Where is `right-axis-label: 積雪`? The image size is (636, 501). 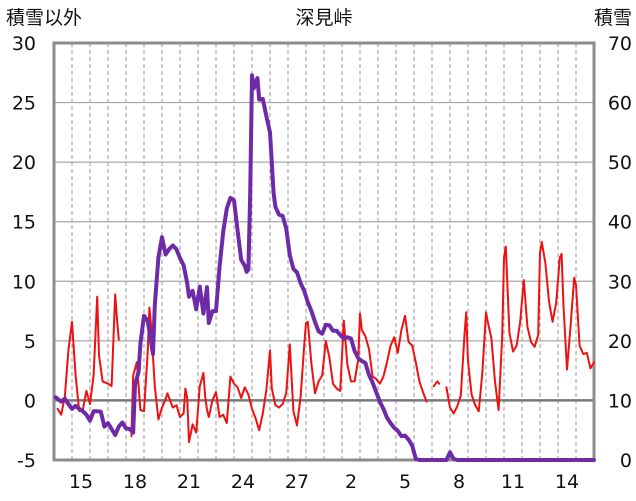
right-axis-label: 積雪 is located at coordinates (613, 18).